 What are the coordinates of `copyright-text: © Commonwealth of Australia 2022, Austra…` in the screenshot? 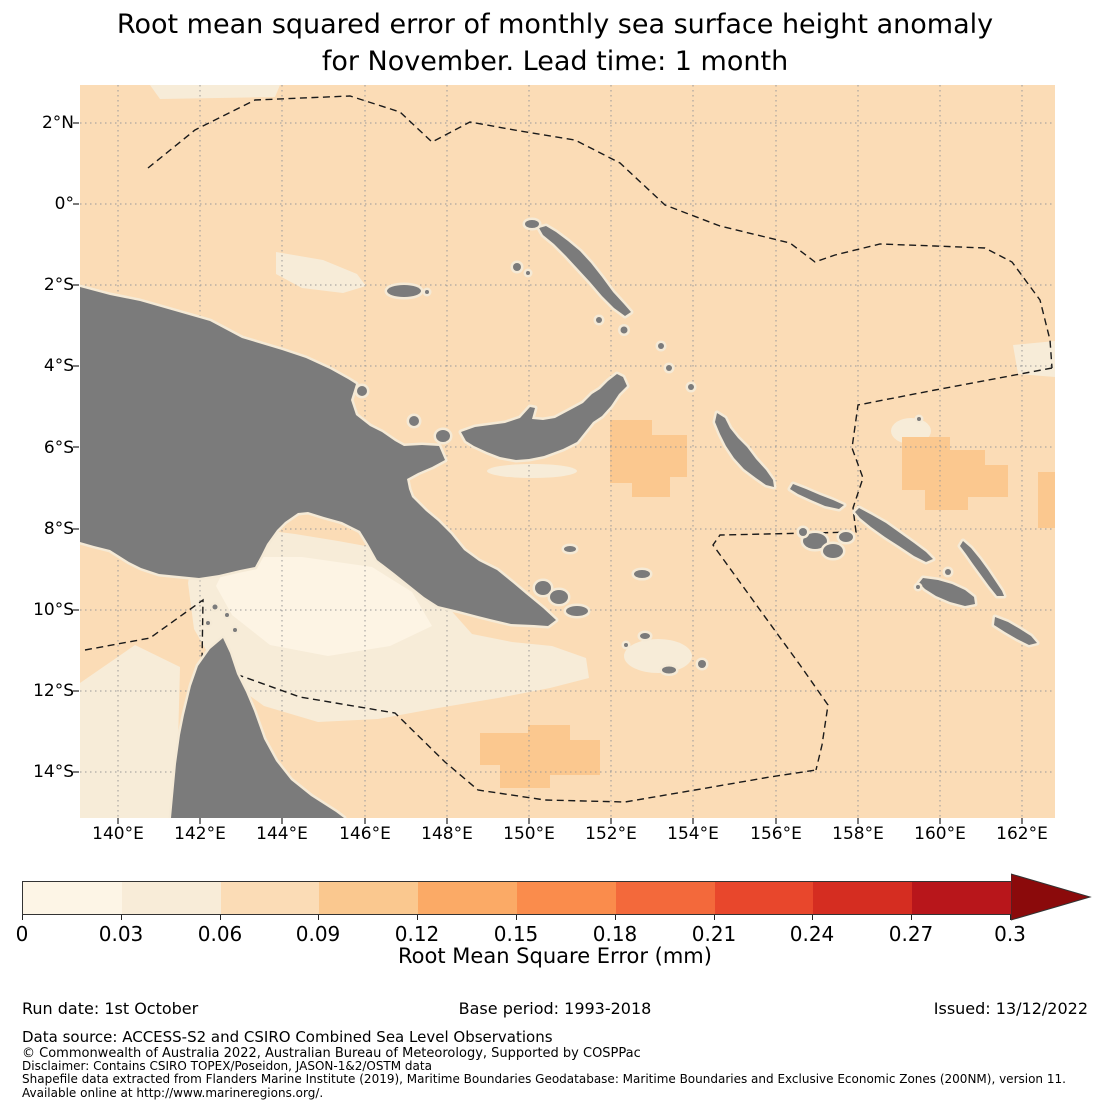 It's located at (331, 1053).